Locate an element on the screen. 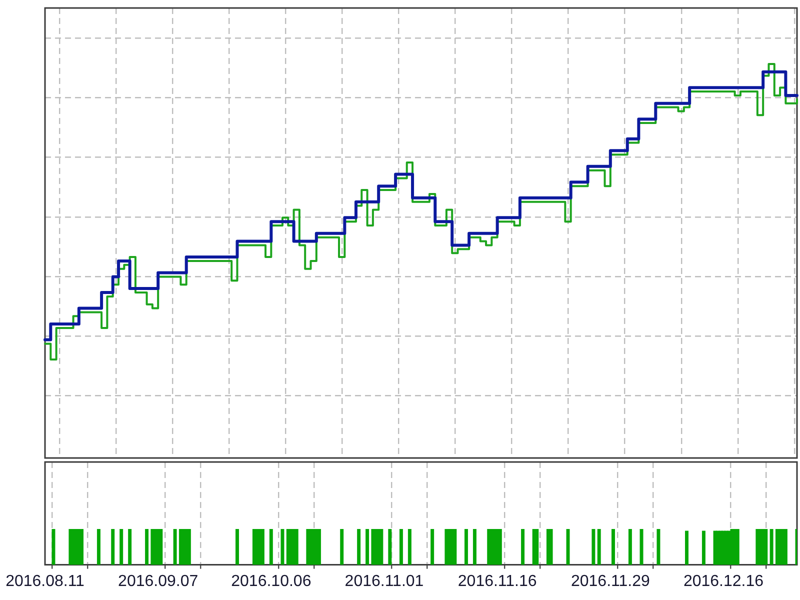 The height and width of the screenshot is (600, 800). x-tick-label: 2016.12.16 is located at coordinates (723, 581).